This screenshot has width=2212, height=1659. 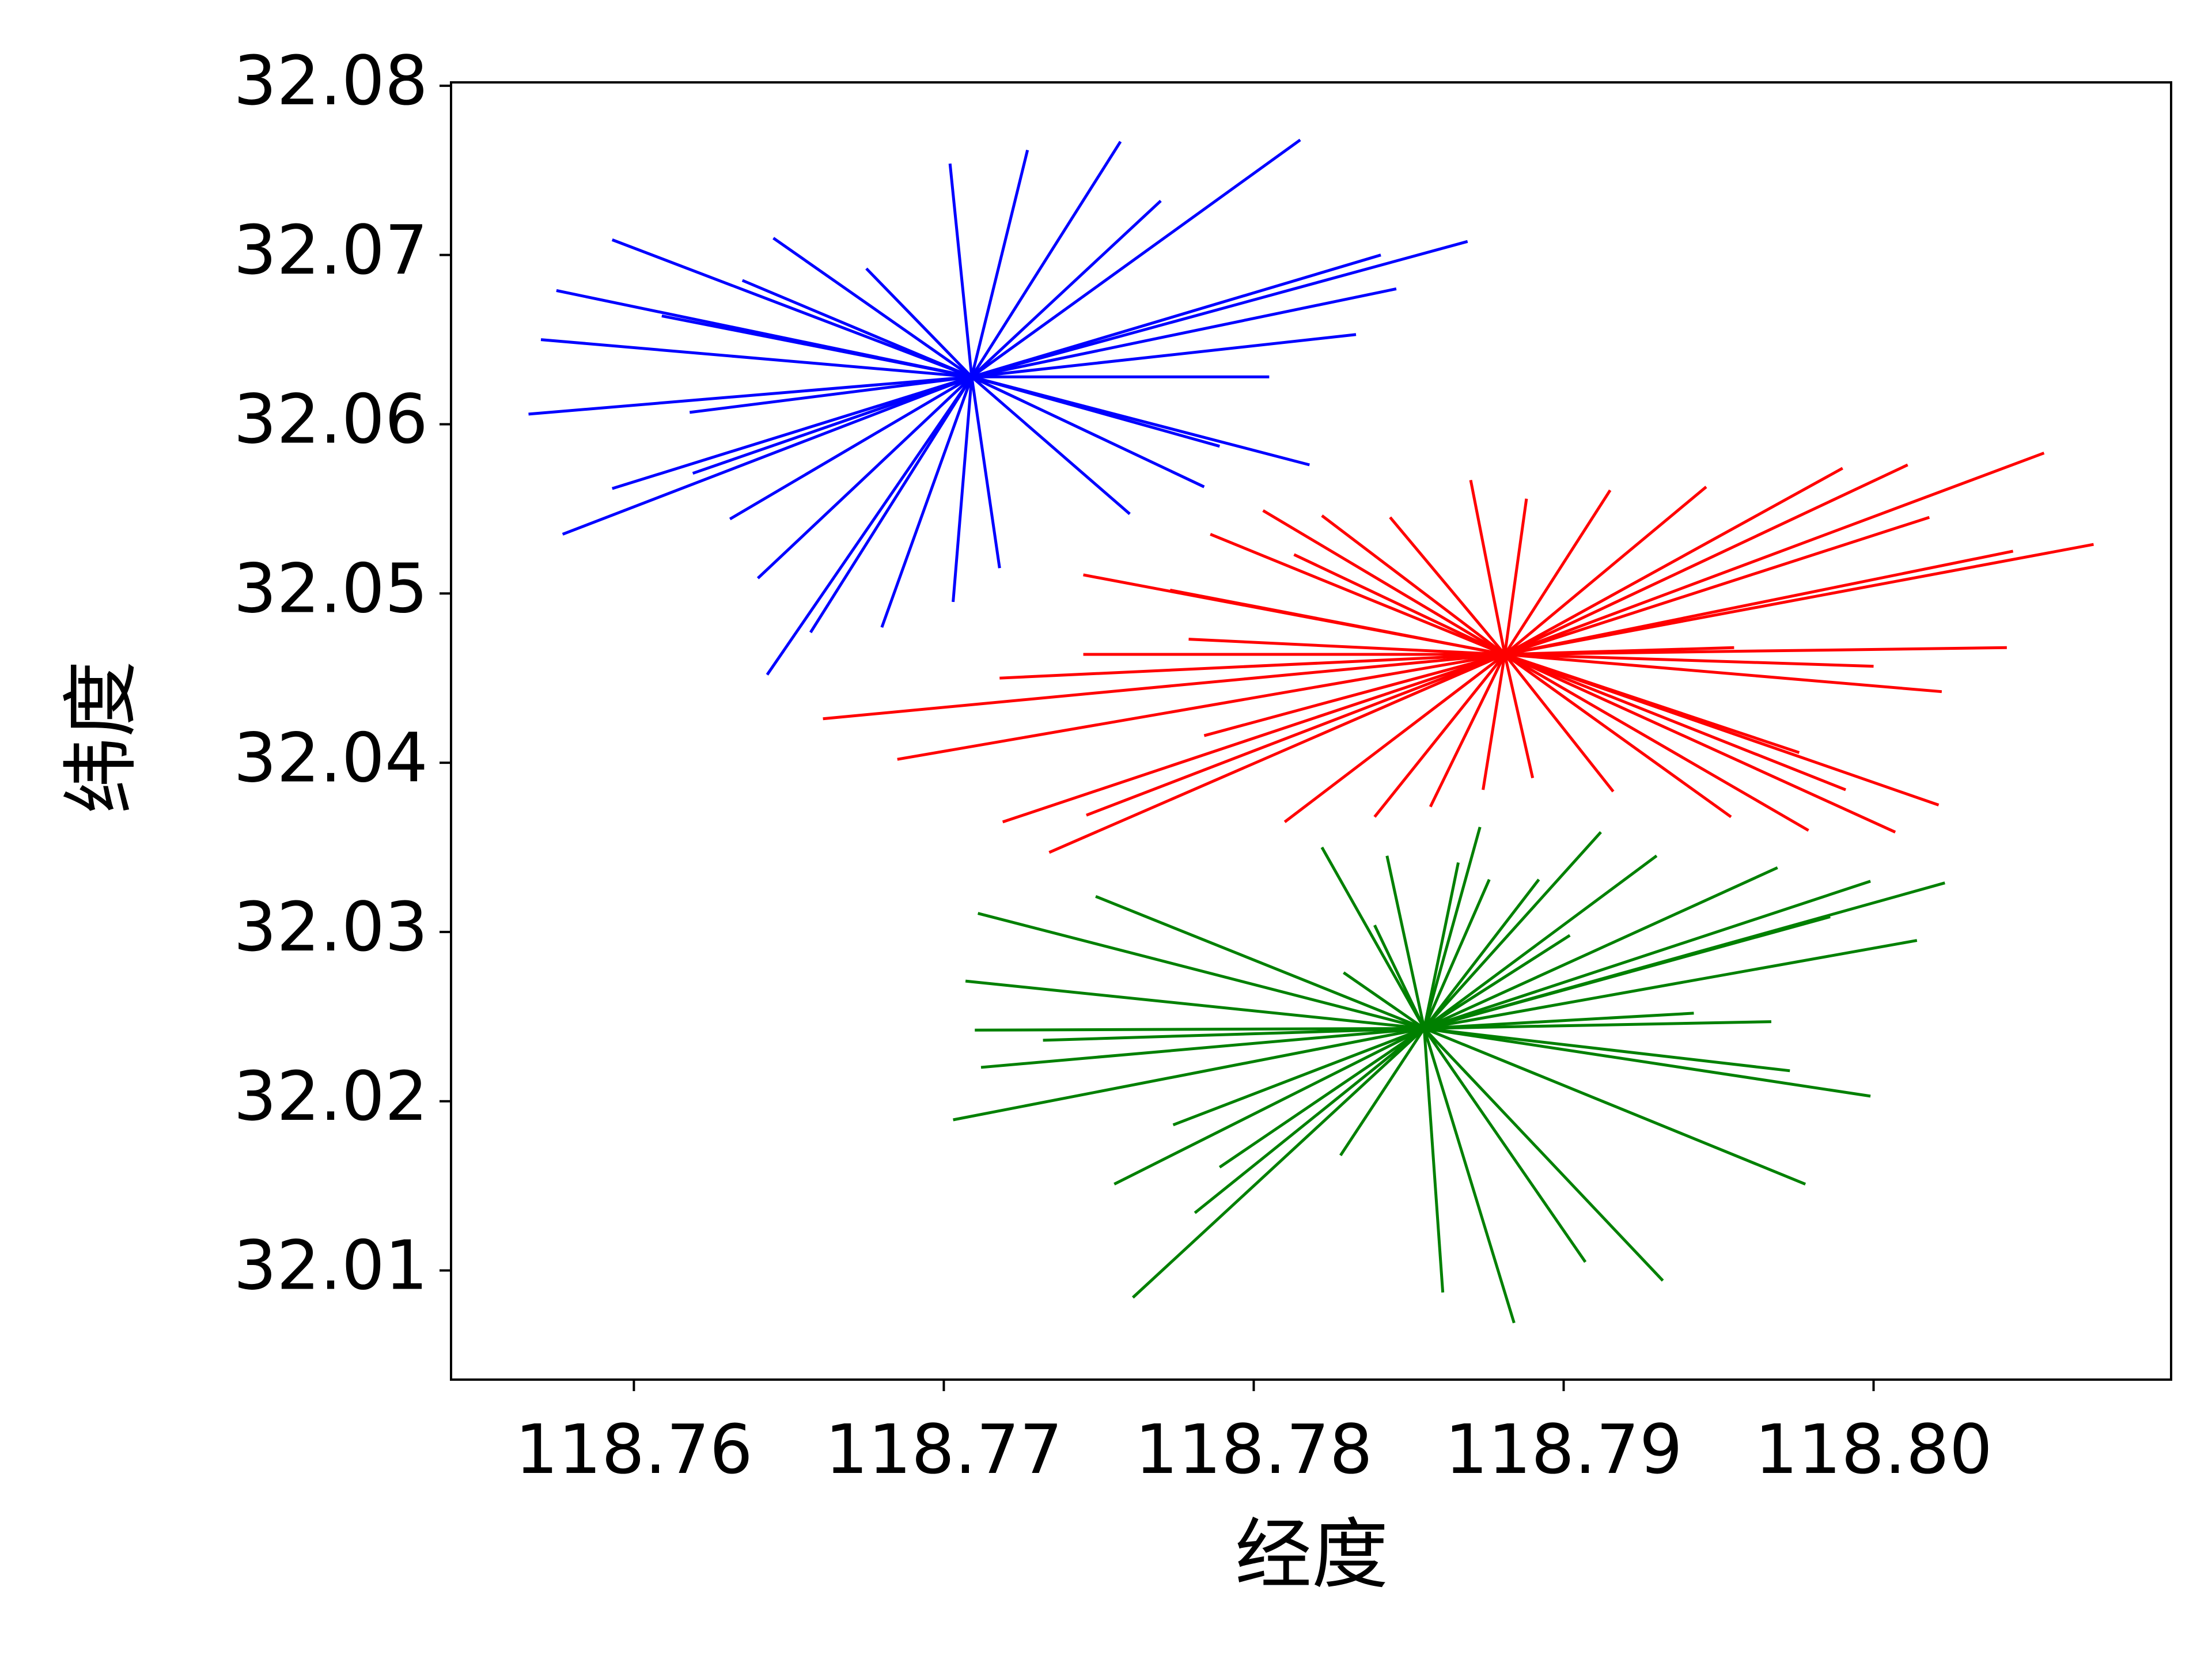 What do you see at coordinates (1874, 1449) in the screenshot?
I see `x-tick-label: 118.80` at bounding box center [1874, 1449].